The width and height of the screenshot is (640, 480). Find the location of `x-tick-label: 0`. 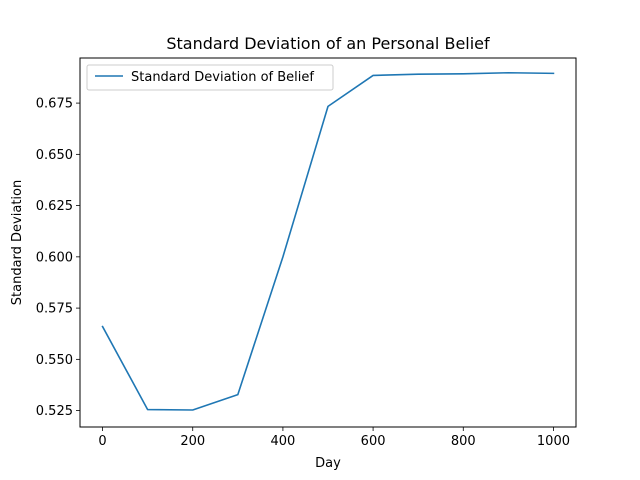

x-tick-label: 0 is located at coordinates (102, 441).